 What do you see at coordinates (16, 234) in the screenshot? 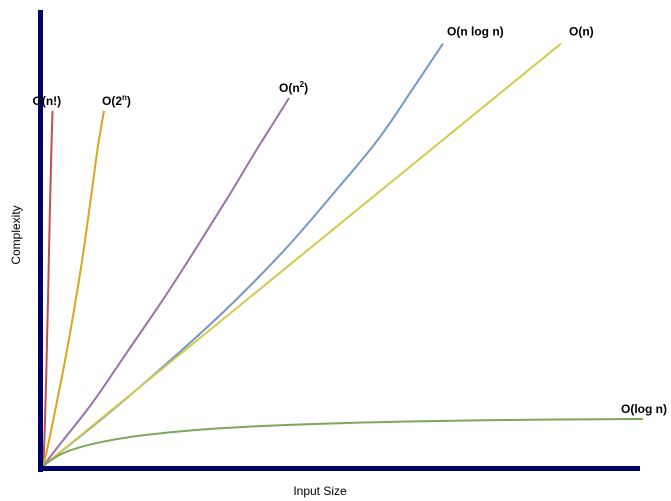
I see `y-axis-label: Complexity` at bounding box center [16, 234].